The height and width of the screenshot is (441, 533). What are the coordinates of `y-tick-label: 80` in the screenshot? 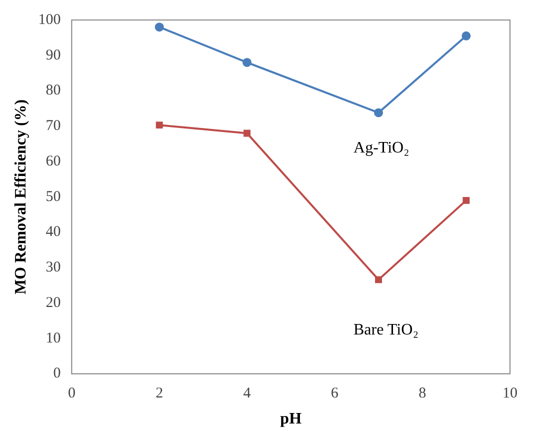 It's located at (53, 90).